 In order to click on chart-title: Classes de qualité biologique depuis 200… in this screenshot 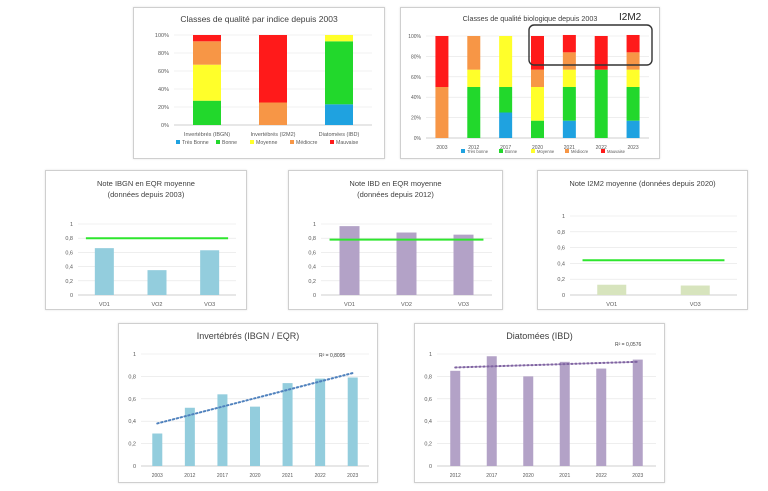, I will do `click(530, 18)`.